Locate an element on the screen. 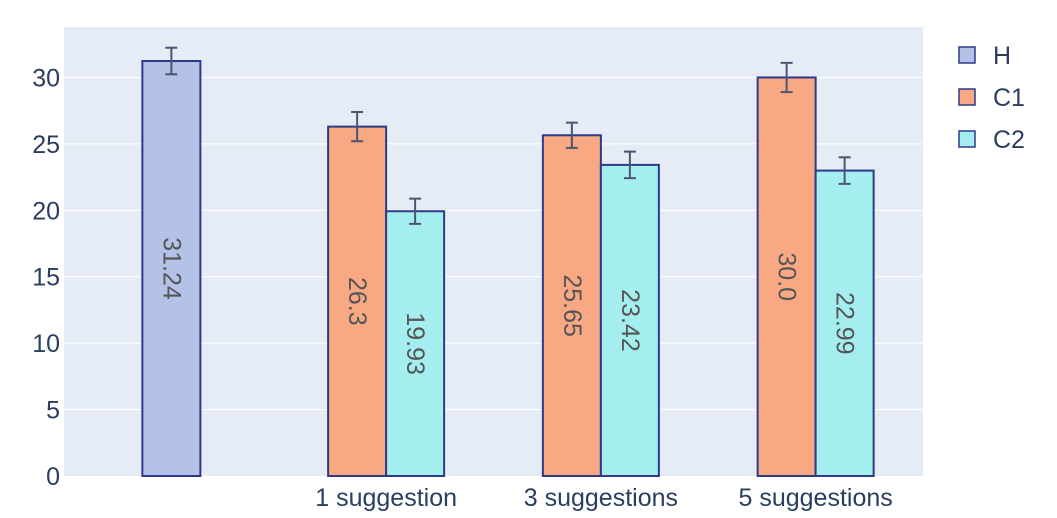 The height and width of the screenshot is (518, 1057). bar-c1 is located at coordinates (571, 305).